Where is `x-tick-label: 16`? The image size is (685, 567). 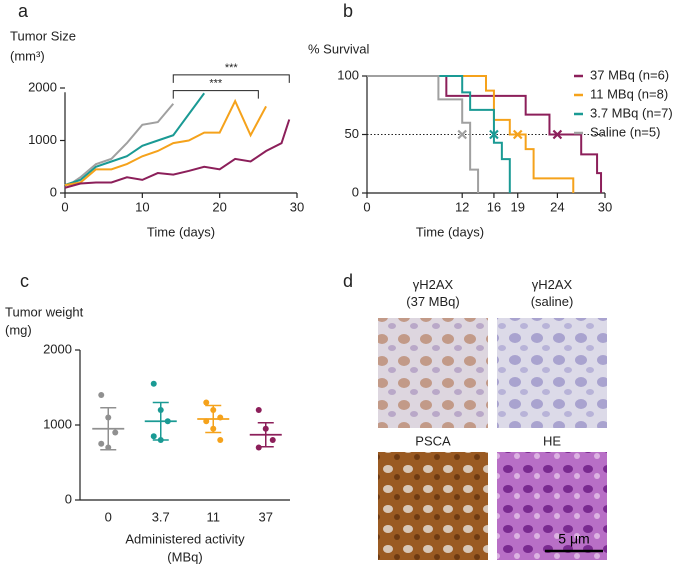 x-tick-label: 16 is located at coordinates (494, 206).